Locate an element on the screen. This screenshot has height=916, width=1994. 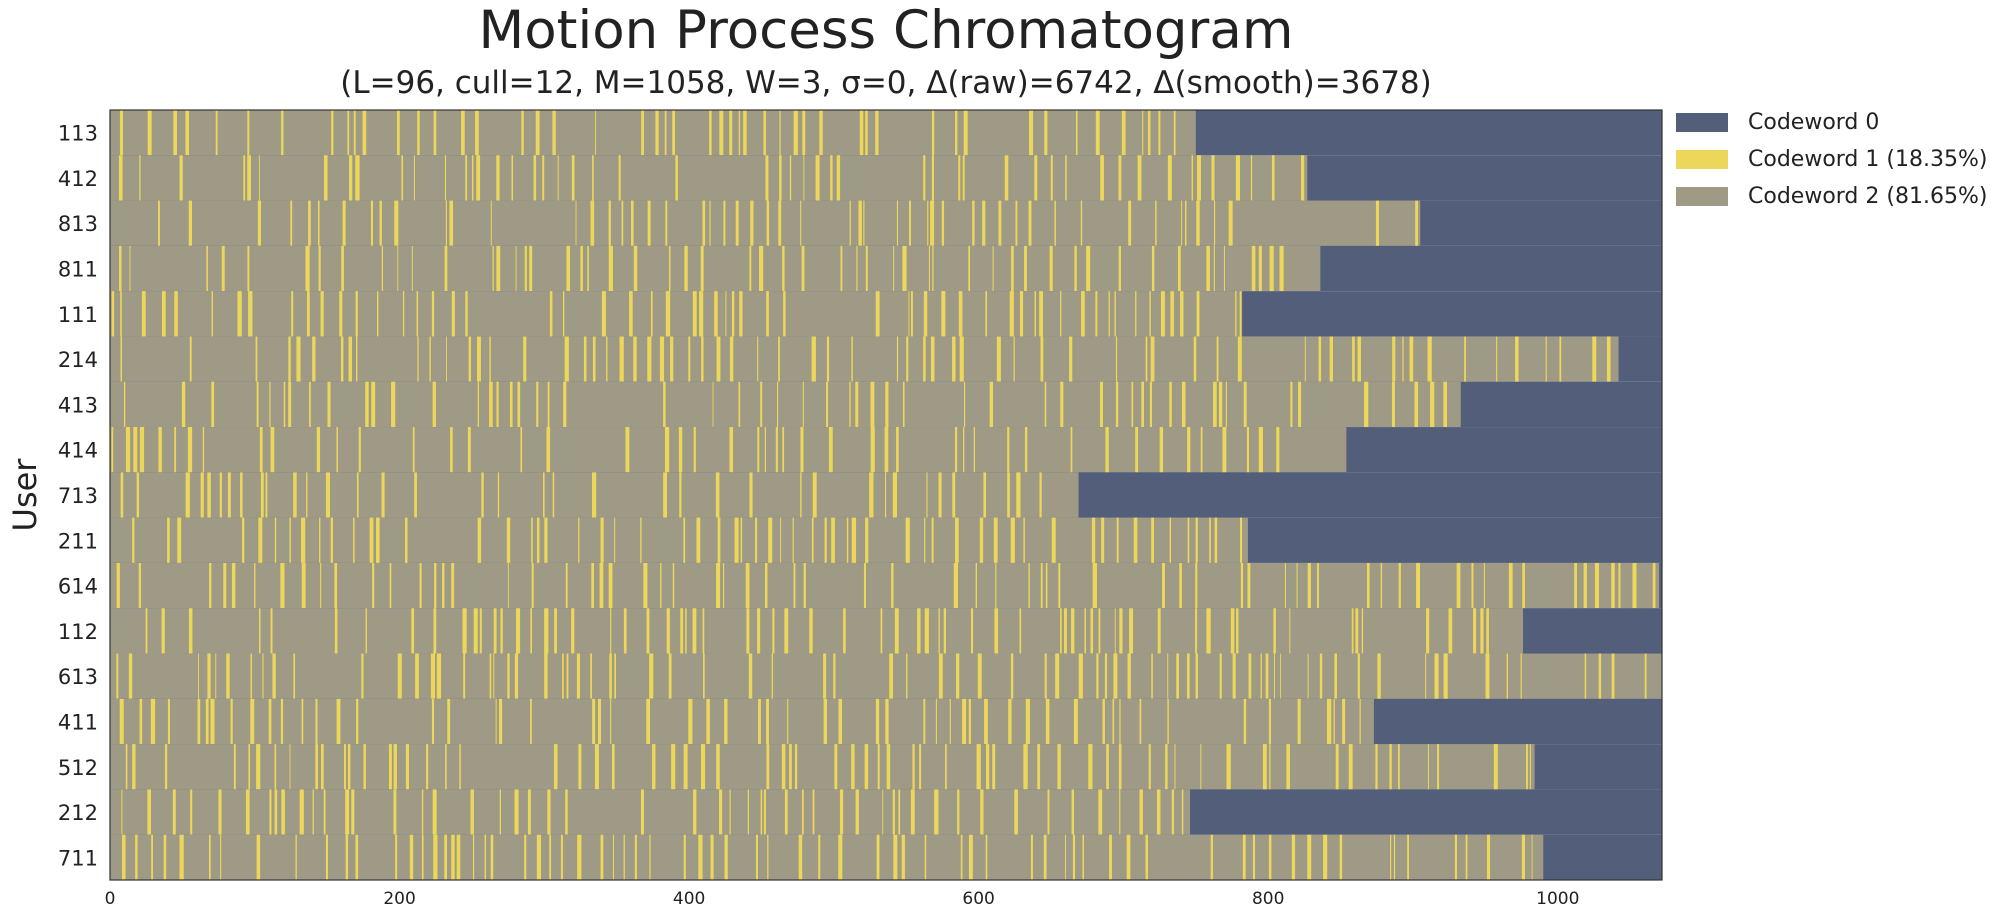
x-tick-label: 200 is located at coordinates (399, 899).